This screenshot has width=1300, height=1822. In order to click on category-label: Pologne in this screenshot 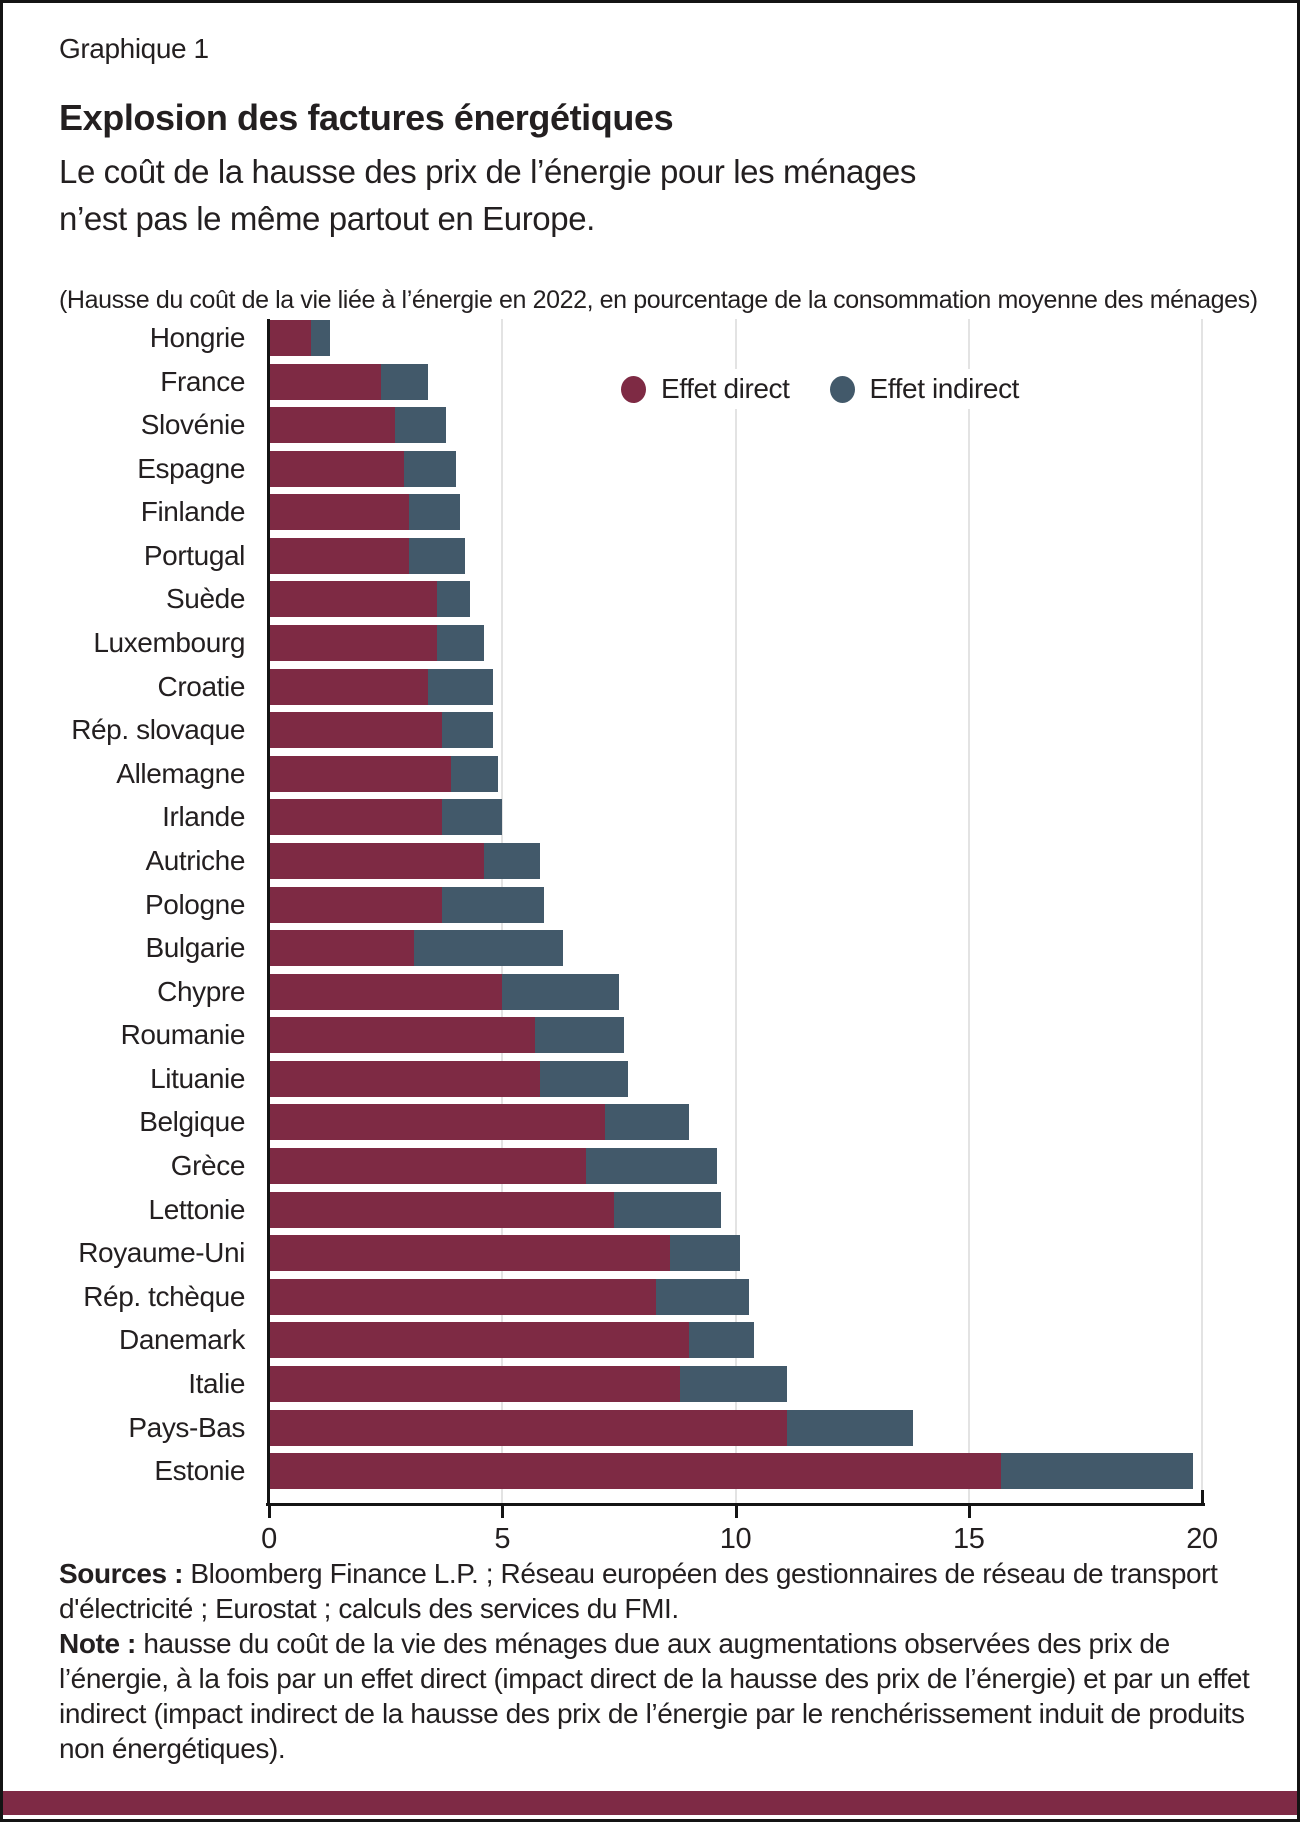, I will do `click(195, 904)`.